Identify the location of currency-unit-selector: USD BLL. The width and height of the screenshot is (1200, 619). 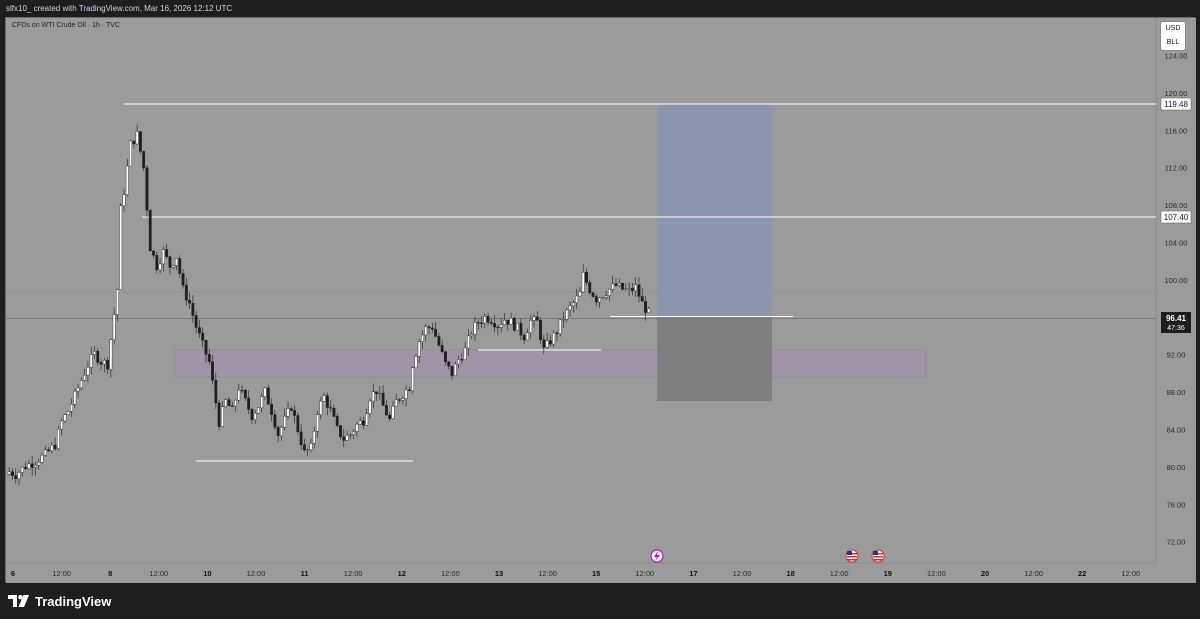
(1173, 36).